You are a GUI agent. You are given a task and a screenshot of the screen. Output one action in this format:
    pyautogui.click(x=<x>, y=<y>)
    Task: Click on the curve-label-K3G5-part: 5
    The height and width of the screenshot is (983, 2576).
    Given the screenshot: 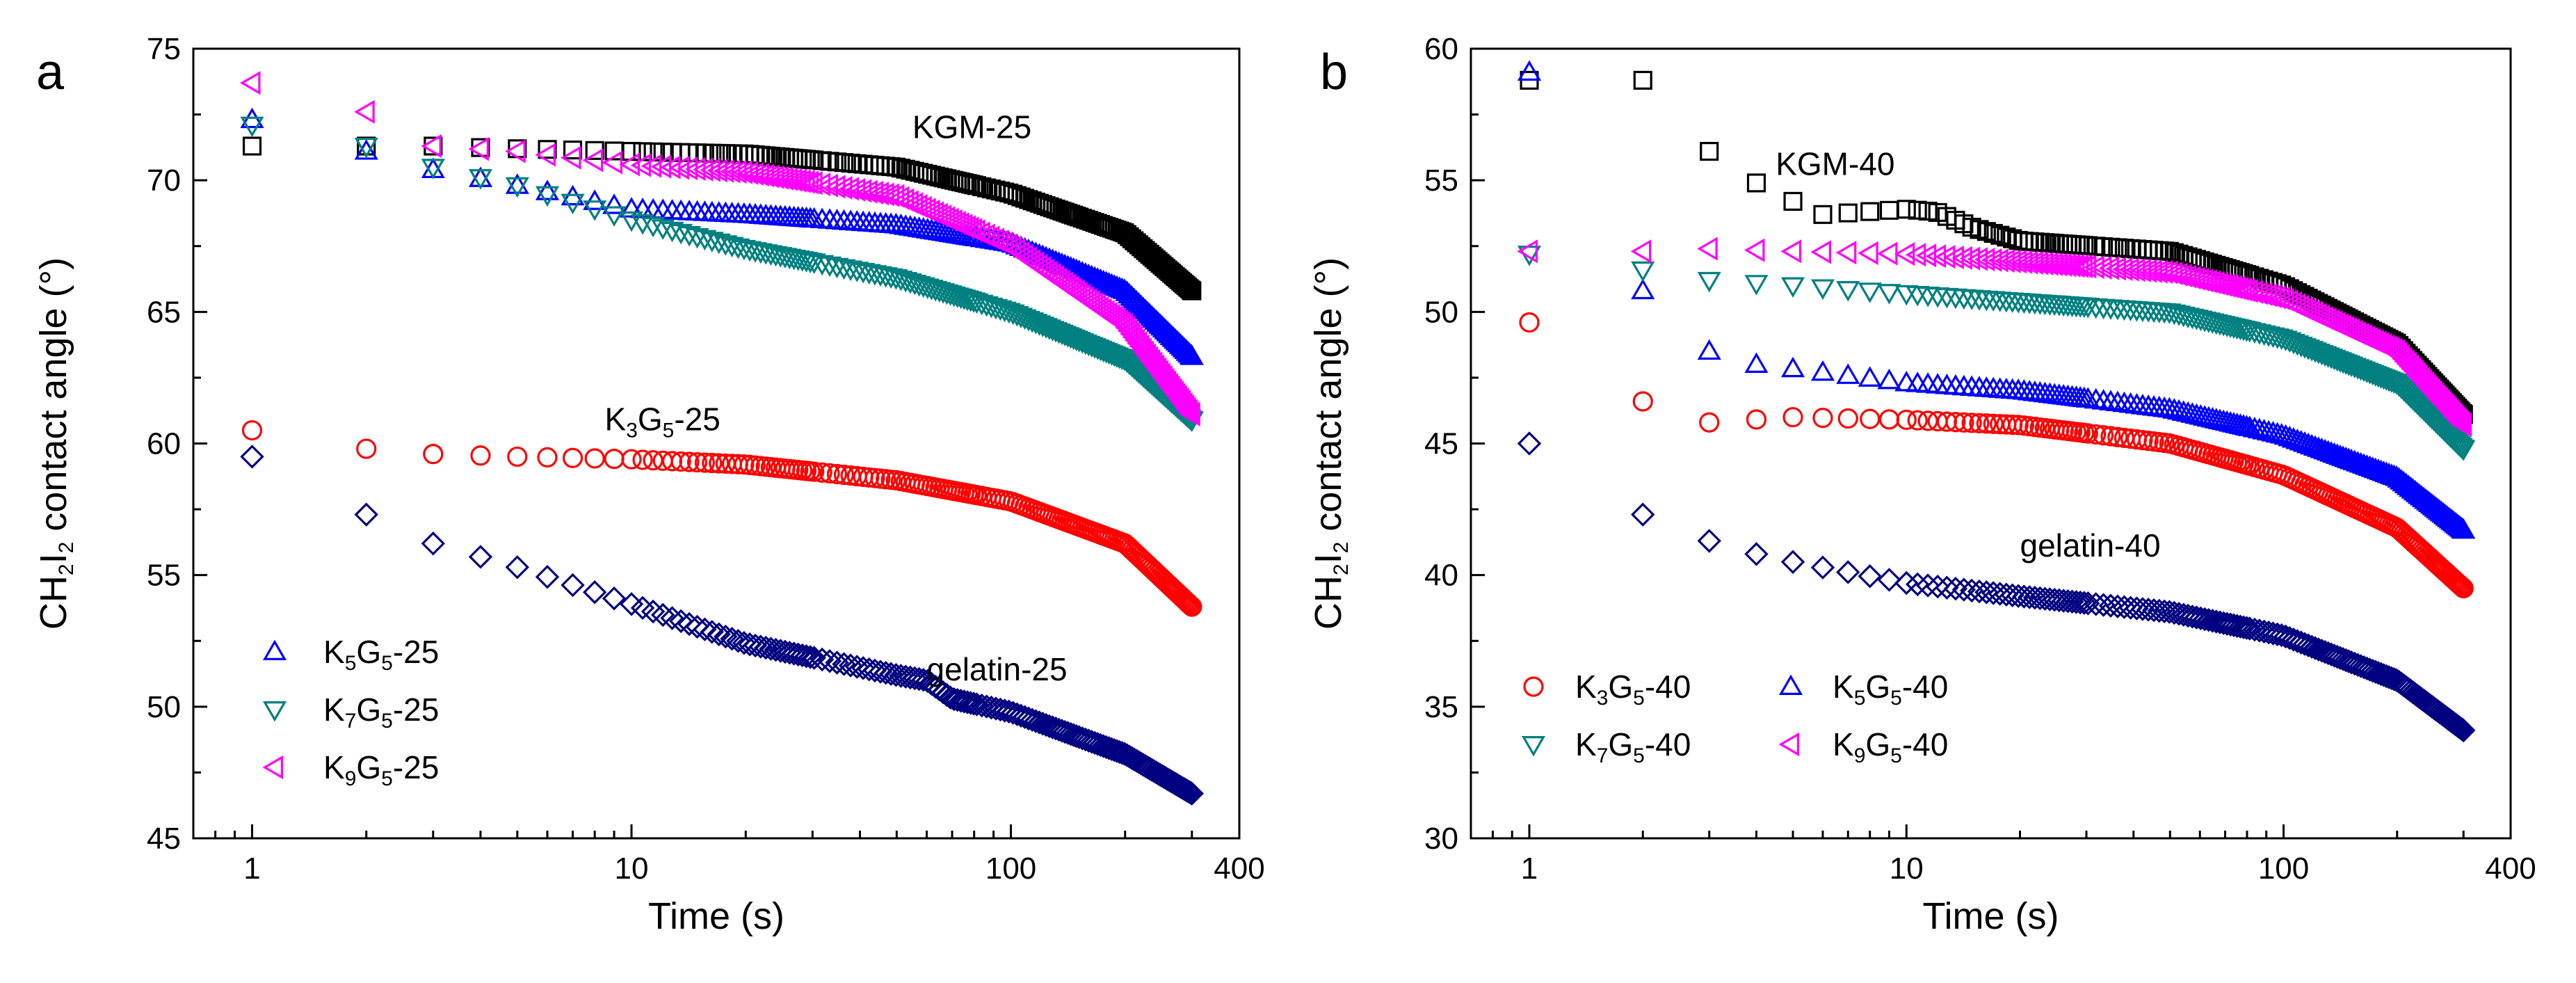 What is the action you would take?
    pyautogui.click(x=669, y=430)
    